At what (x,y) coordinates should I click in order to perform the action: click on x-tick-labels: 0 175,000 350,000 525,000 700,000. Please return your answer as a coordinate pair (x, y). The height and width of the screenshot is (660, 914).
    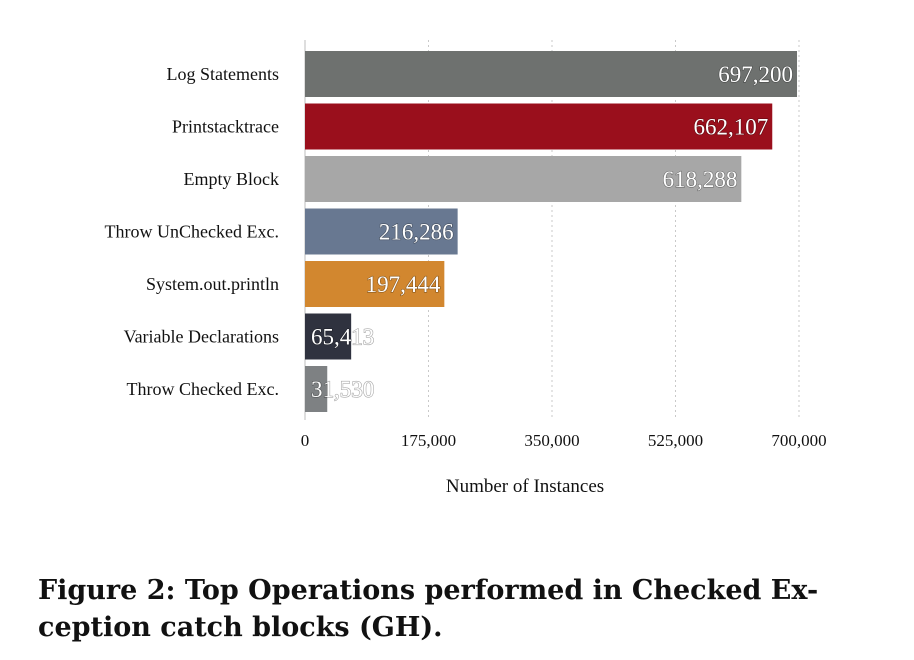
    Looking at the image, I should click on (564, 440).